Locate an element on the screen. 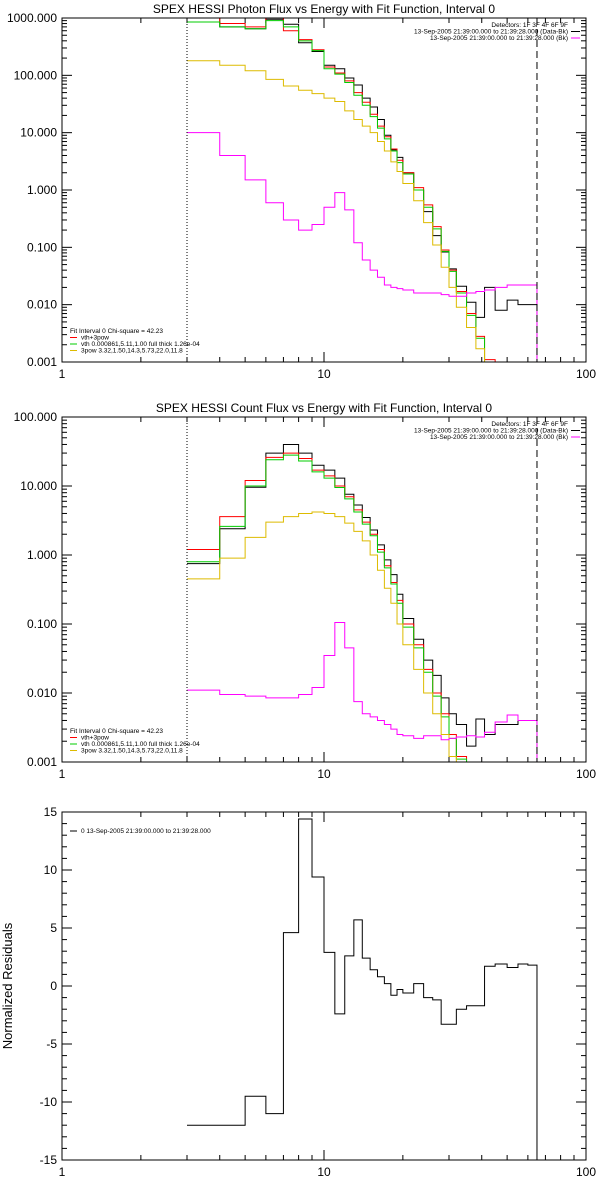 This screenshot has width=600, height=1200. y-tick-label: 0 is located at coordinates (53, 986).